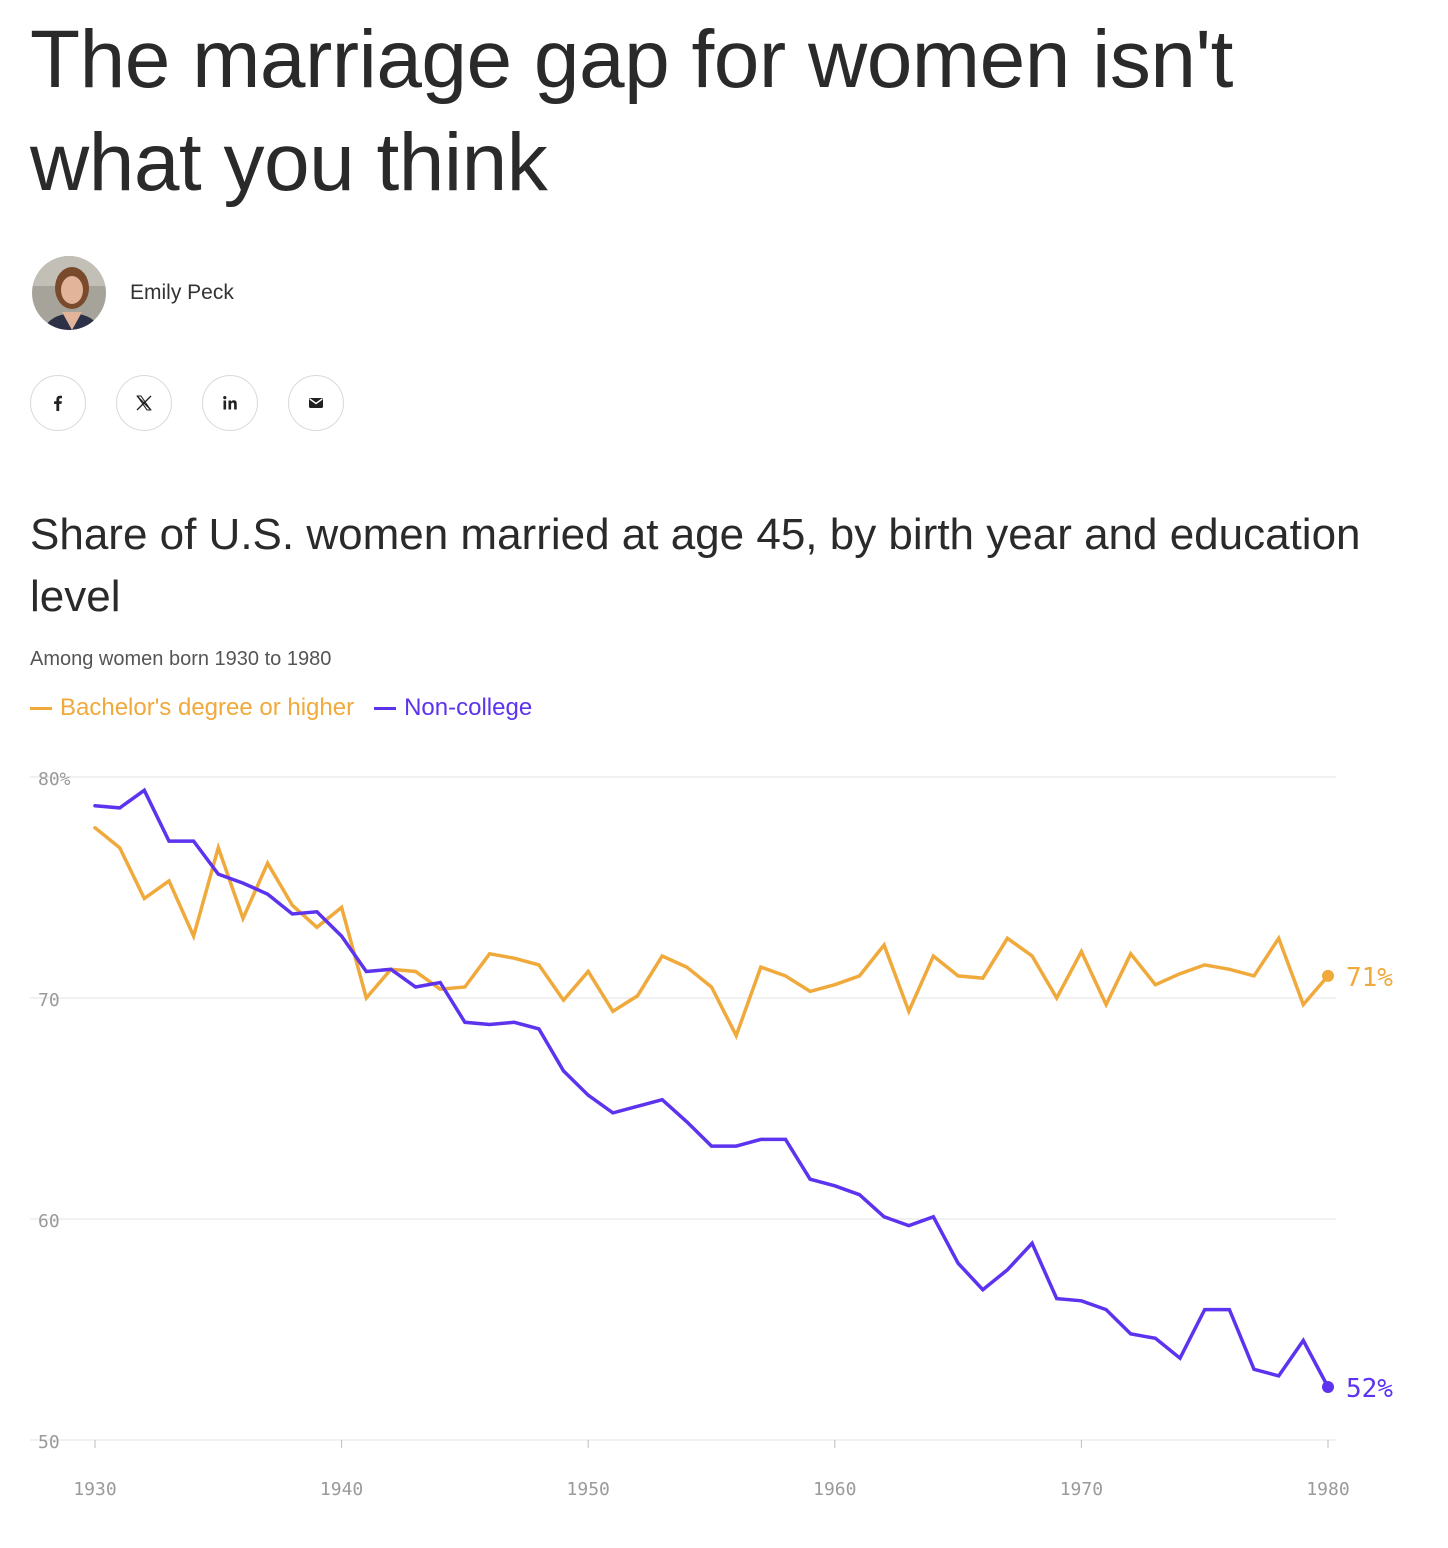 The image size is (1448, 1548). Describe the element at coordinates (181, 659) in the screenshot. I see `chart-subtitle: Among women born 1930 to 1980` at that location.